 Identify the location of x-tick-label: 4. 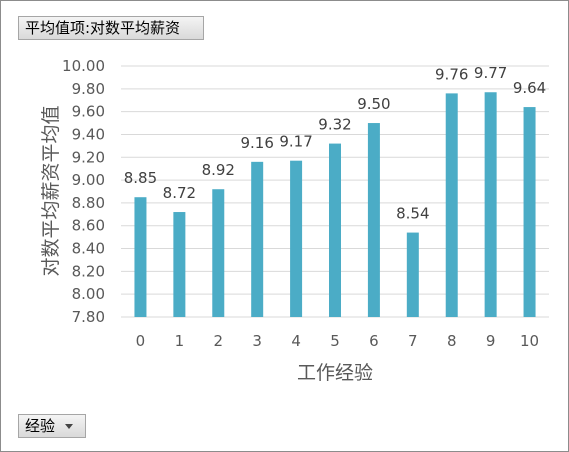
(296, 341).